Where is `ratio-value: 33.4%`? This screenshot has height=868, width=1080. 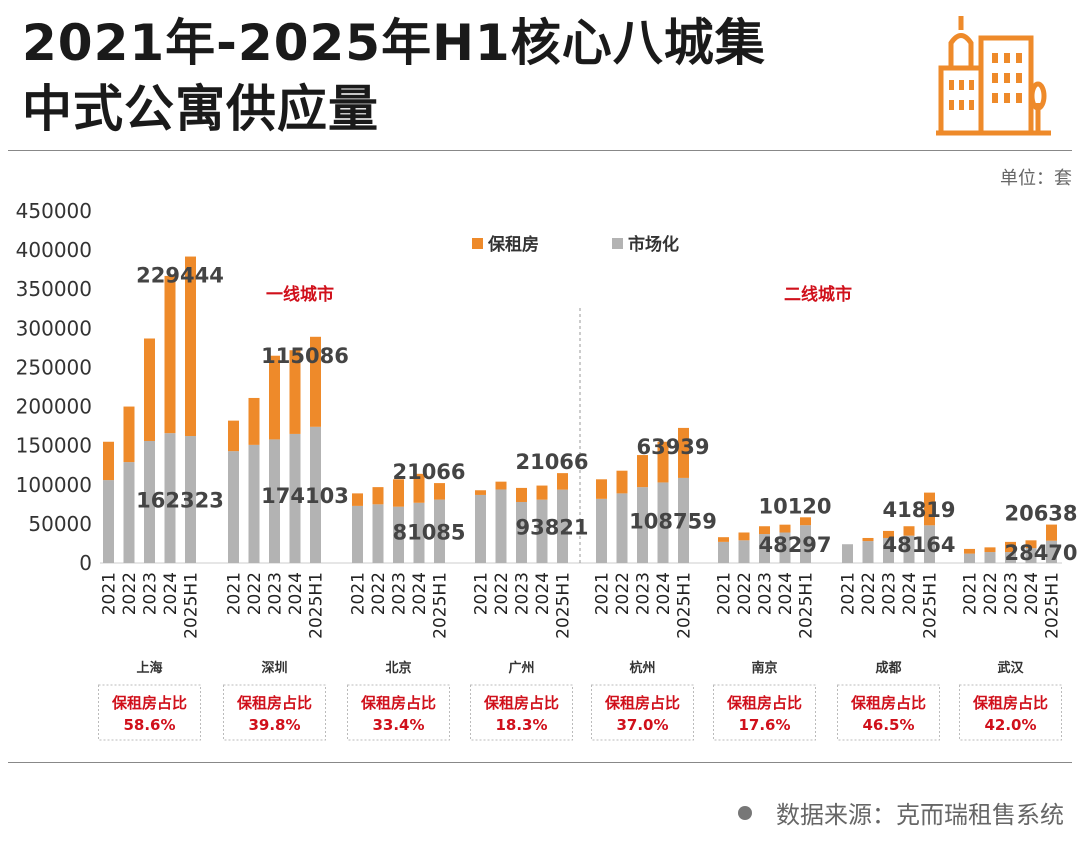 ratio-value: 33.4% is located at coordinates (398, 725).